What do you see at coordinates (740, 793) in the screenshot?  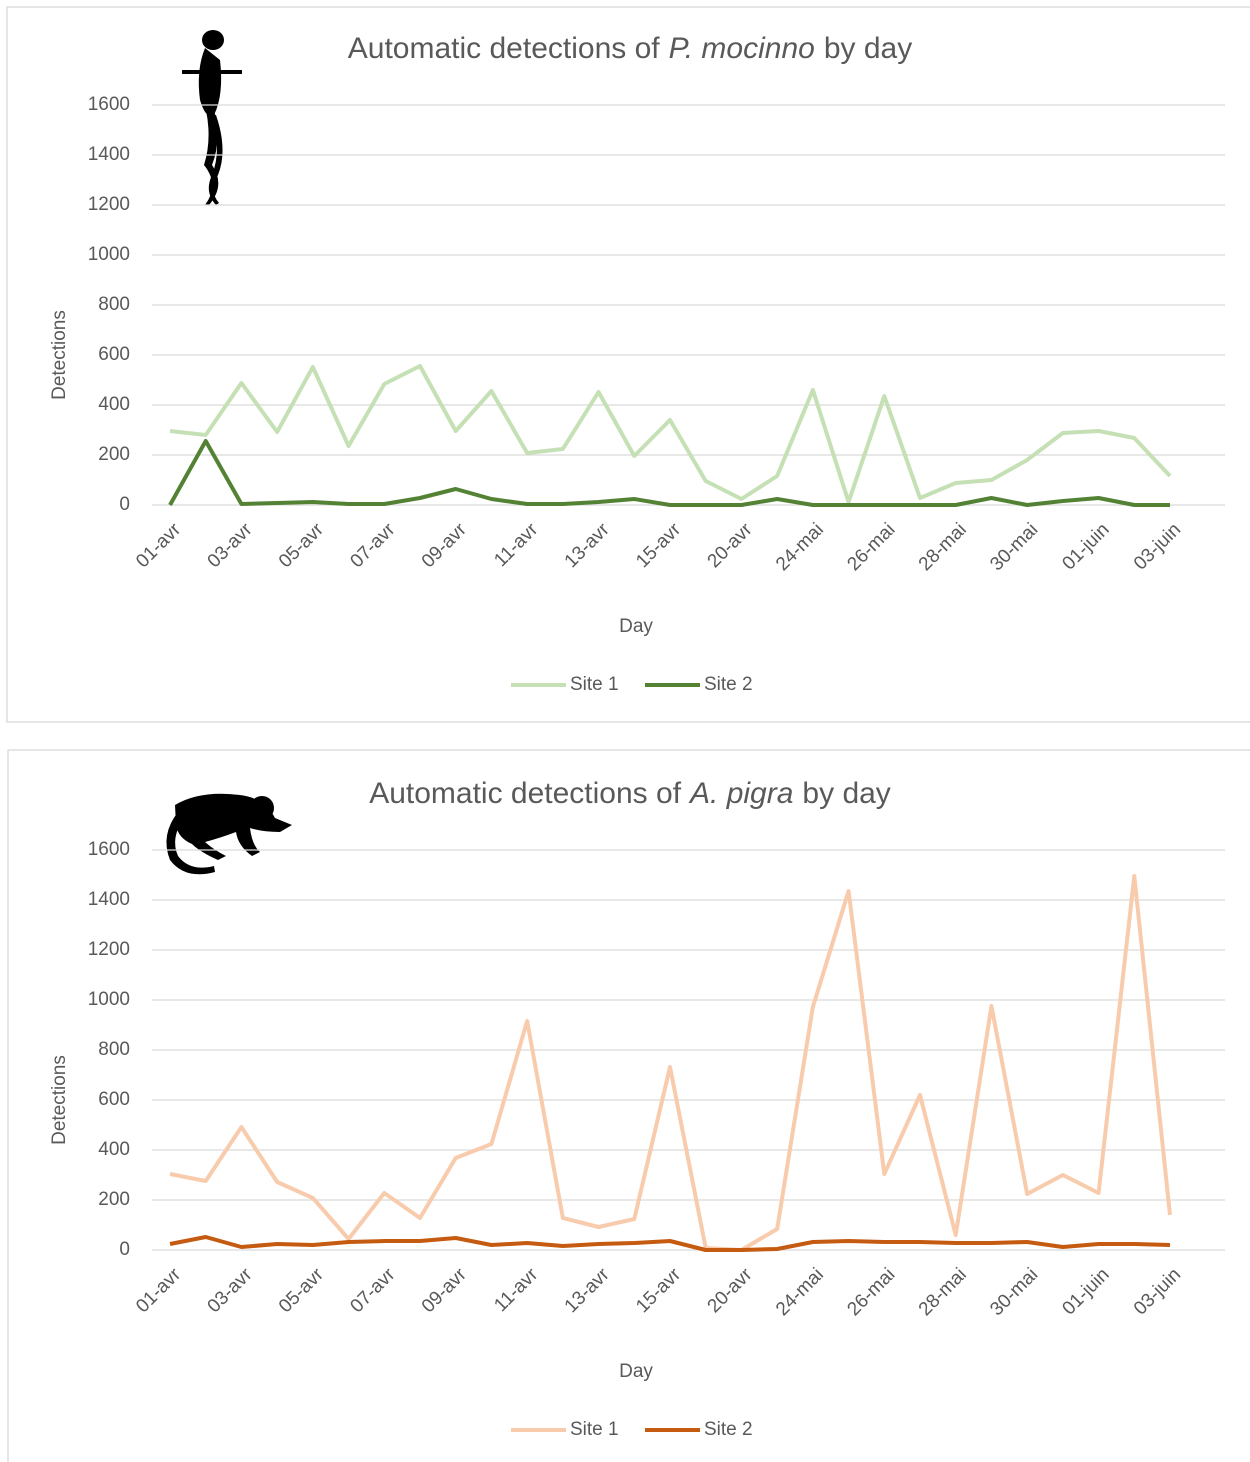 I see `title-part: A. pigra` at bounding box center [740, 793].